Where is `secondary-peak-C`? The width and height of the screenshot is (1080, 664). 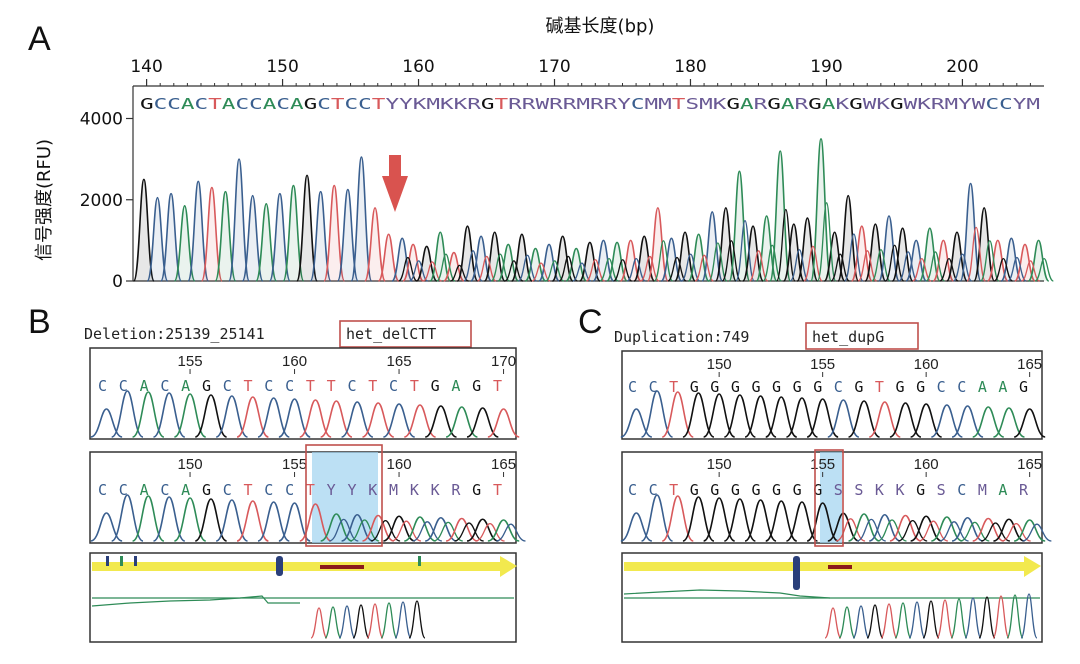
secondary-peak-C is located at coordinates (908, 266).